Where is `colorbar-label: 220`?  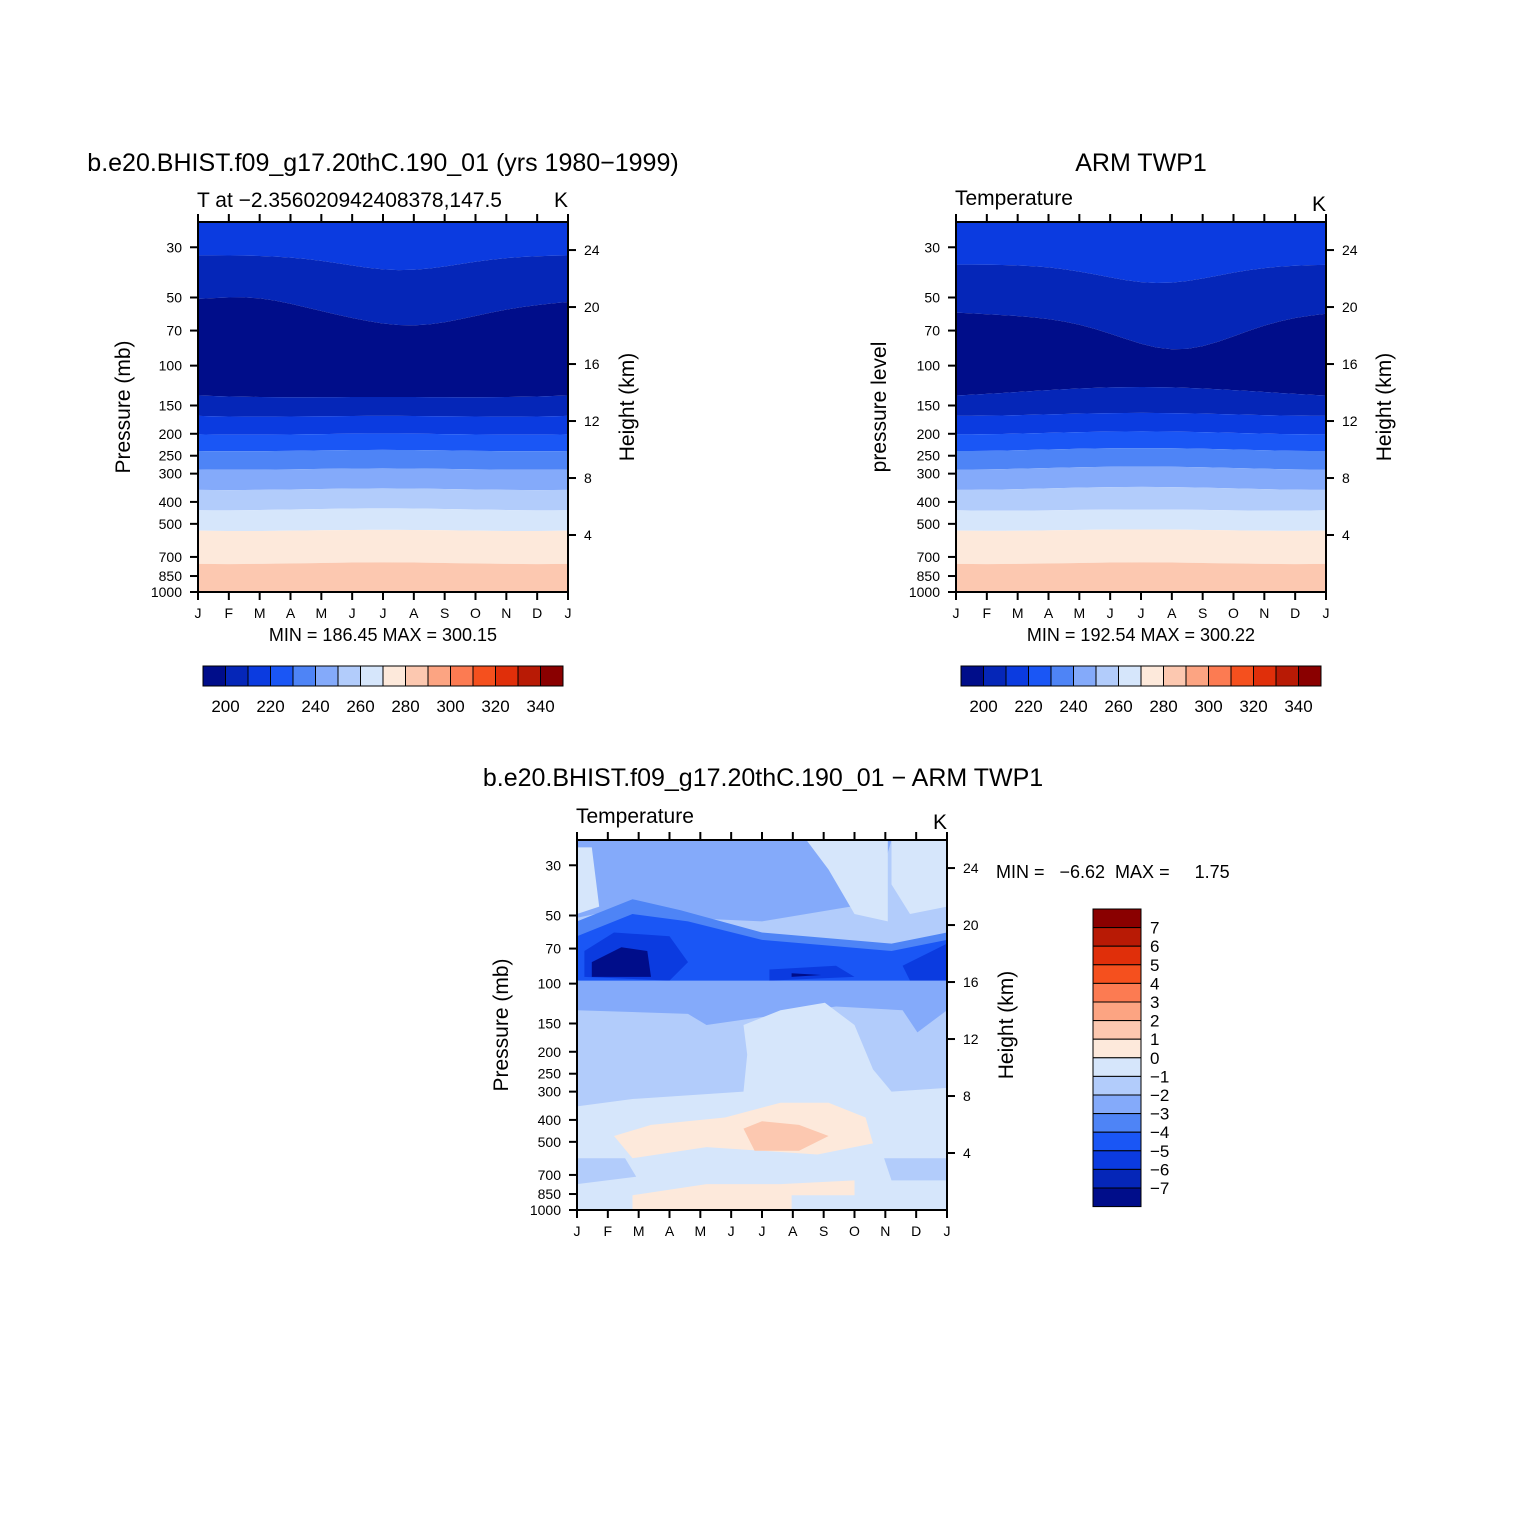
colorbar-label: 220 is located at coordinates (1028, 706).